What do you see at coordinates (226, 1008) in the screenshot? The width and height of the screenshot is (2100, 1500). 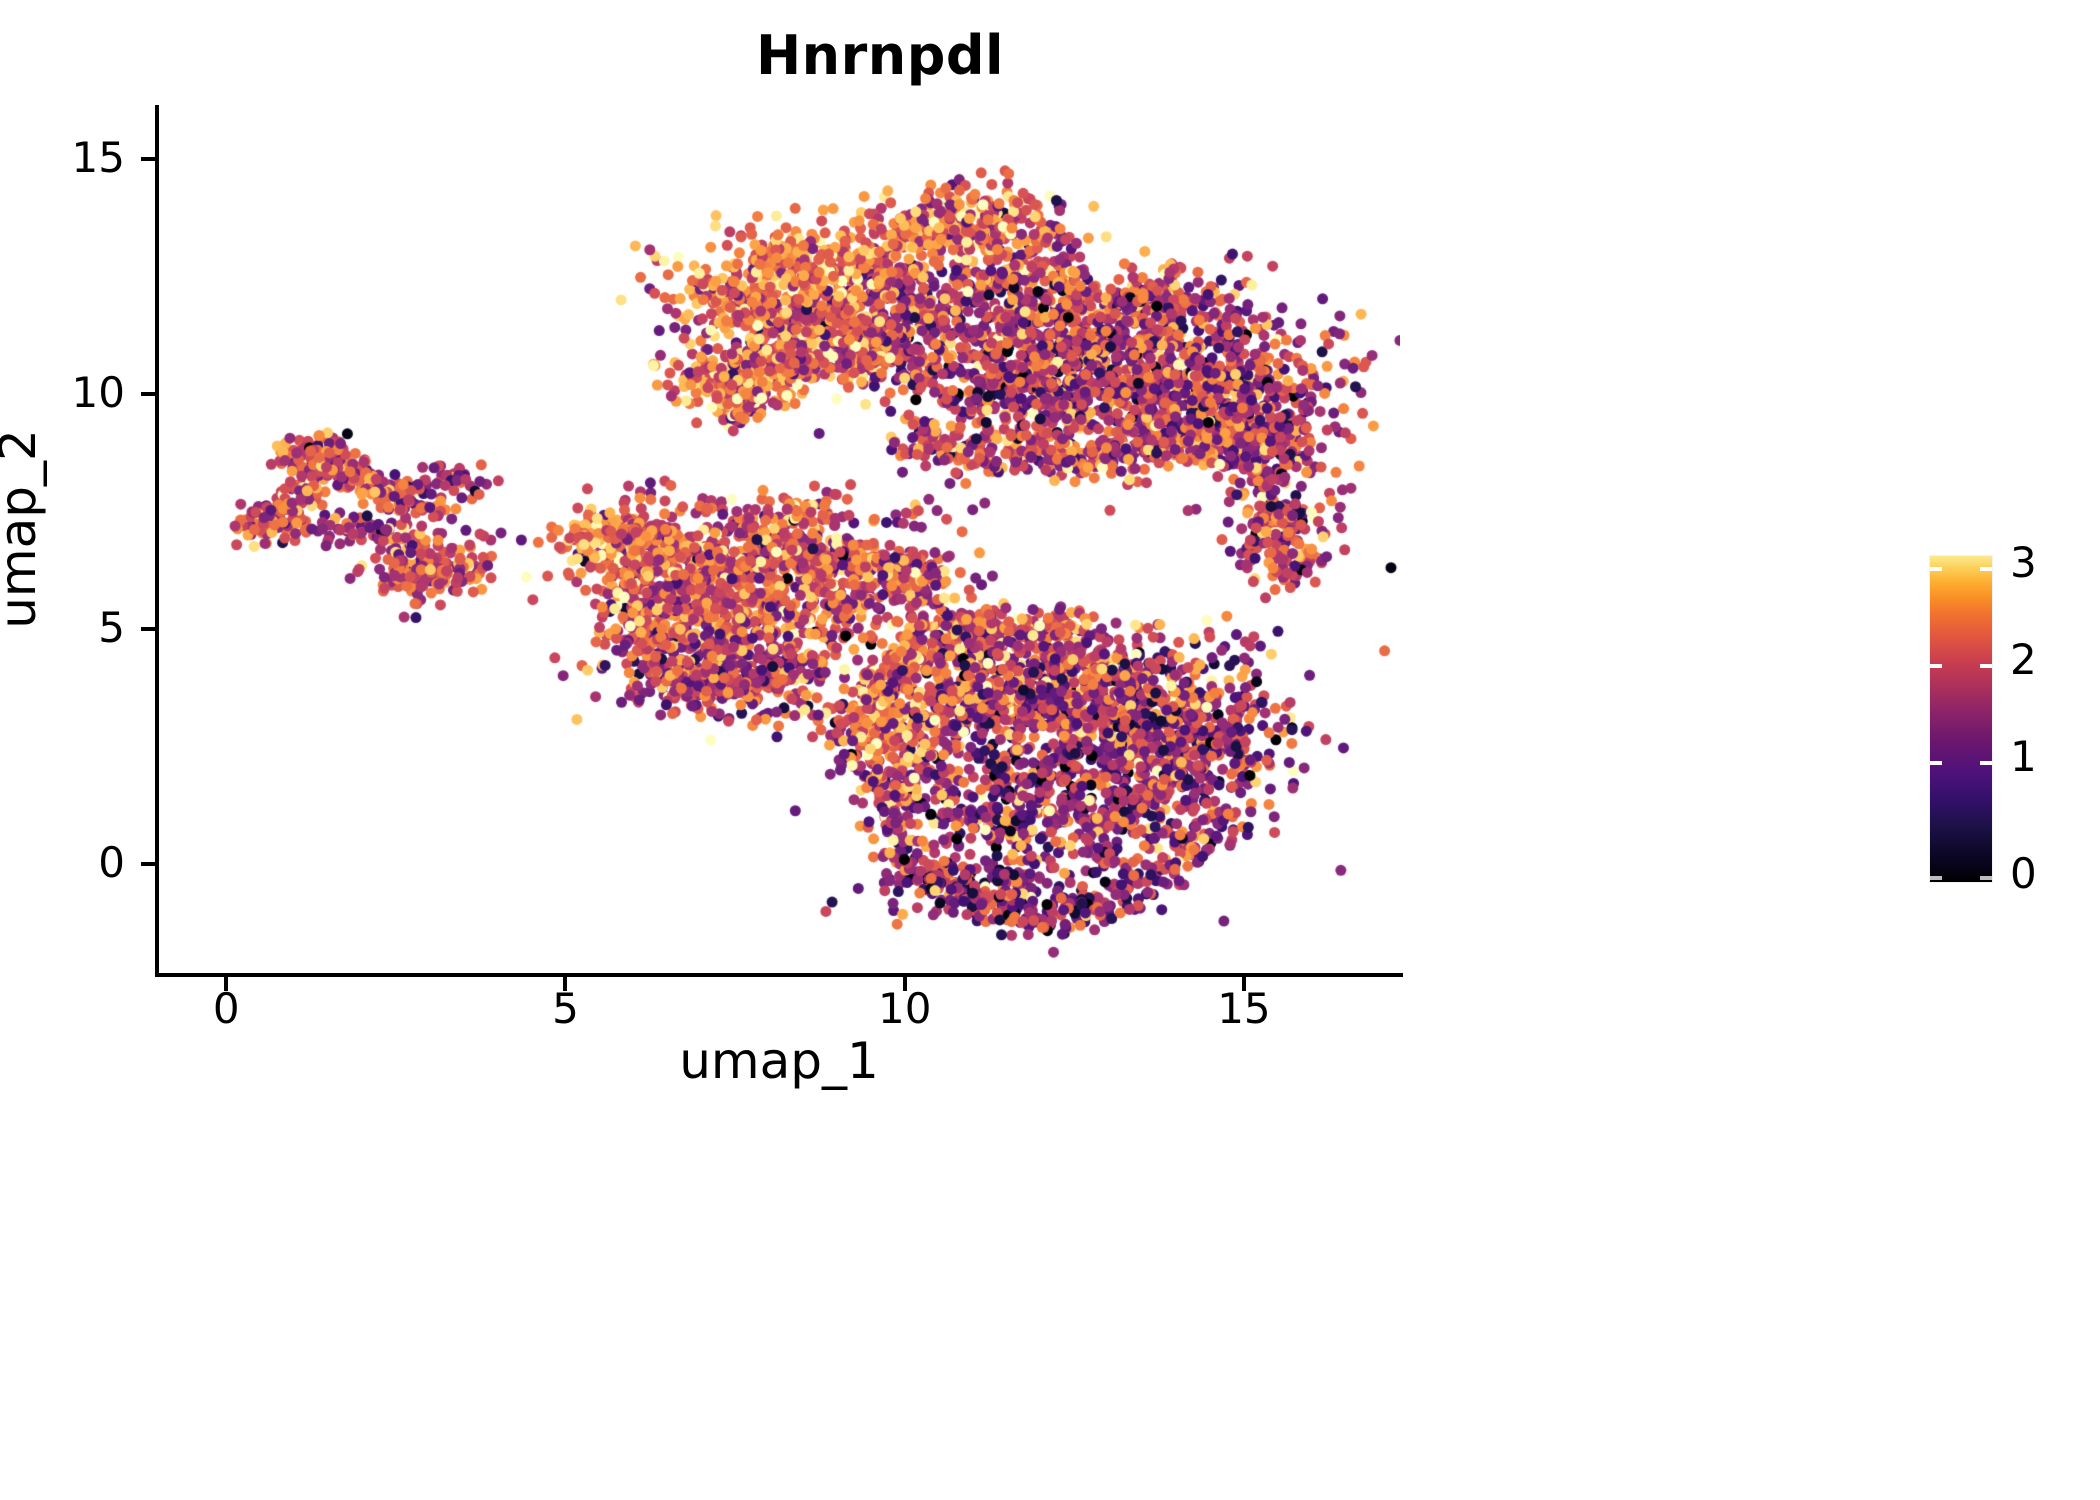 I see `x-tick-label: 0` at bounding box center [226, 1008].